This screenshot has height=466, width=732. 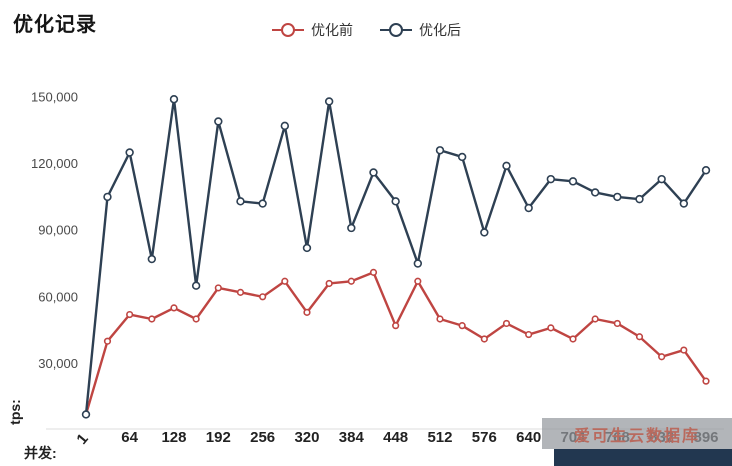 I want to click on y-tick-label: 120,000, so click(x=54, y=163).